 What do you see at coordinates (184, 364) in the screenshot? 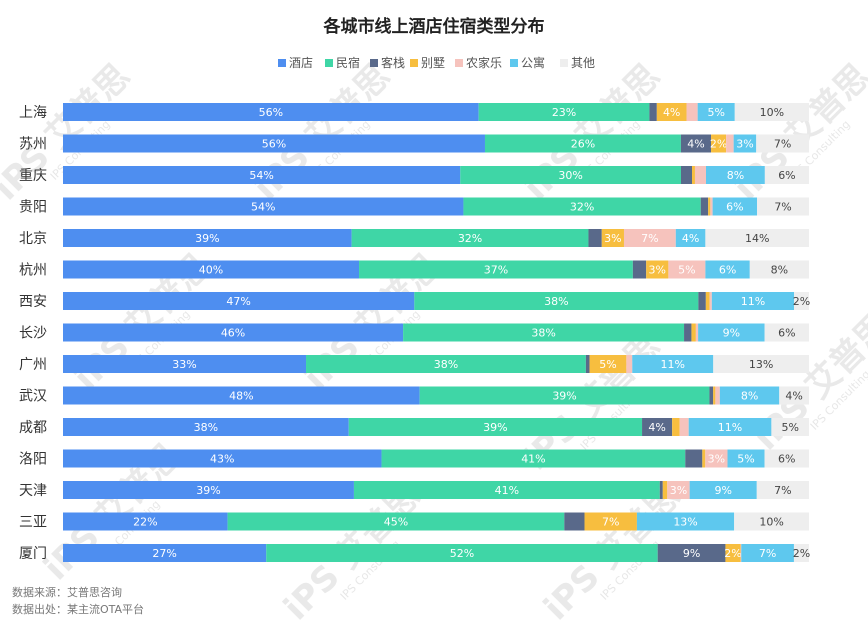
I see `data-label: 33%` at bounding box center [184, 364].